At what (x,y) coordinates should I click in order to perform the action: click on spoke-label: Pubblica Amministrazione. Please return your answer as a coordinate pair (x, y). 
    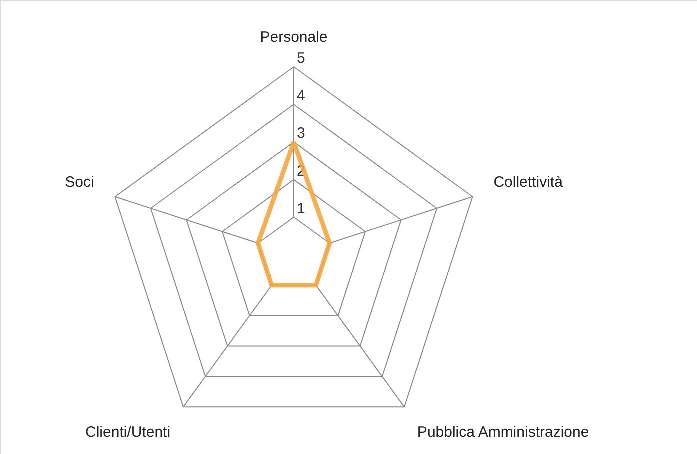
    Looking at the image, I should click on (503, 432).